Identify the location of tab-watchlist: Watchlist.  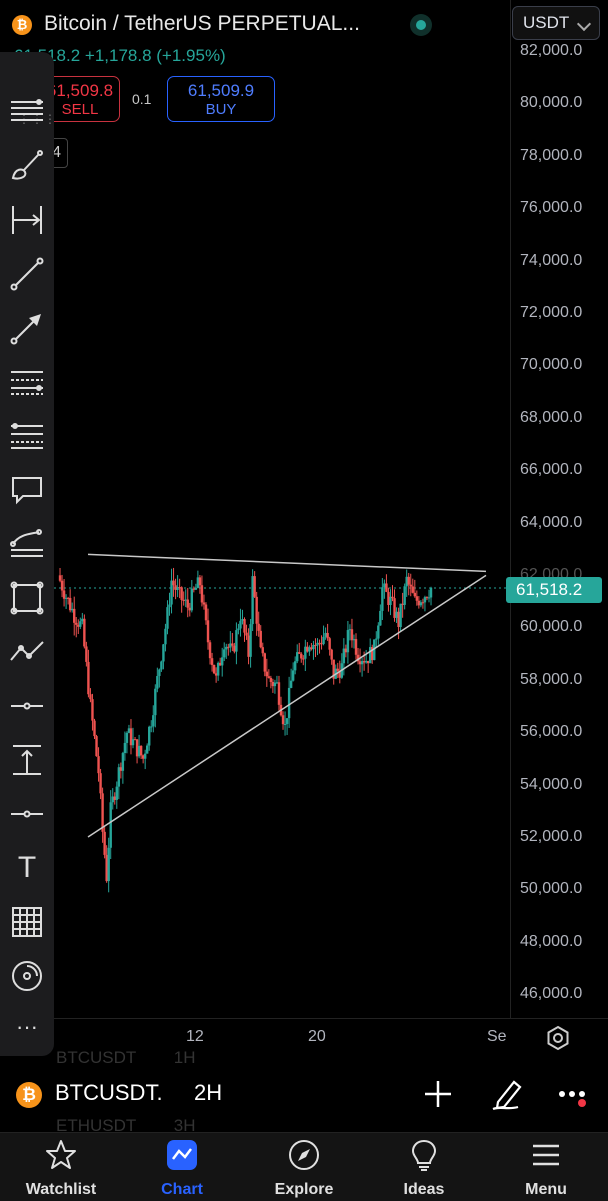
(61, 1168).